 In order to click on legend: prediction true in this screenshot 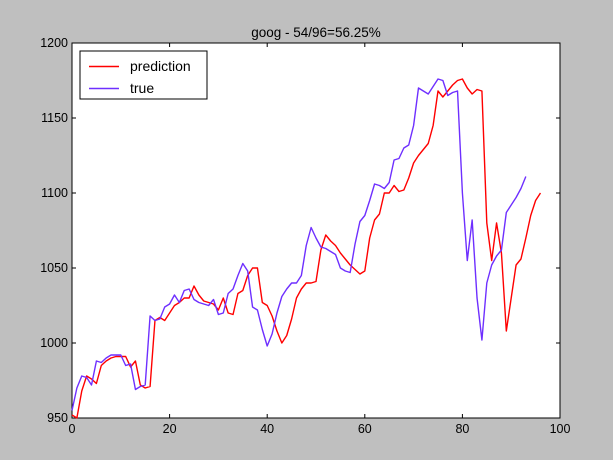, I will do `click(143, 75)`.